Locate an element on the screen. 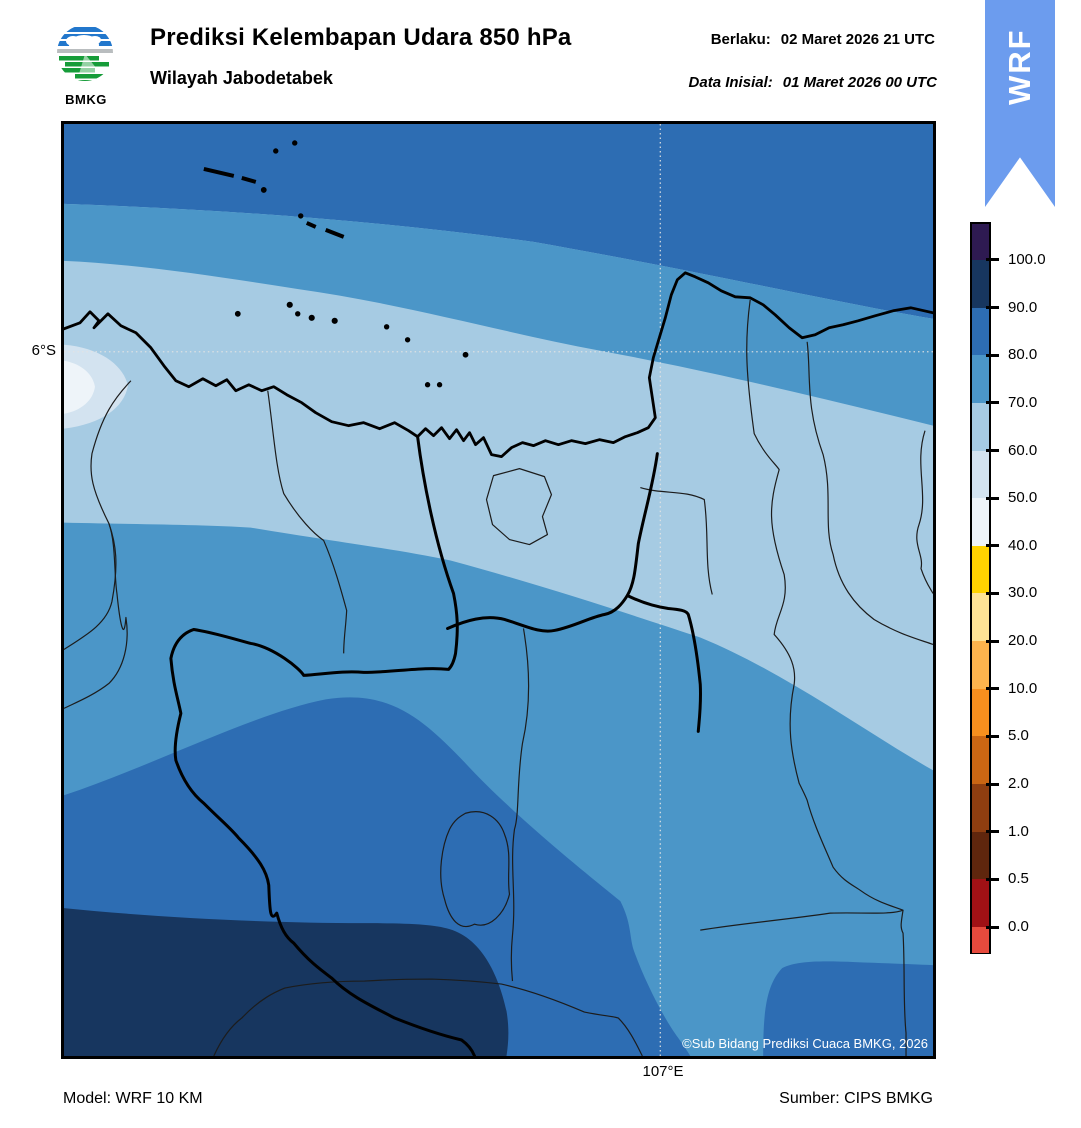 The image size is (1081, 1128). colorbar-tick-label: 30.0 is located at coordinates (1023, 593).